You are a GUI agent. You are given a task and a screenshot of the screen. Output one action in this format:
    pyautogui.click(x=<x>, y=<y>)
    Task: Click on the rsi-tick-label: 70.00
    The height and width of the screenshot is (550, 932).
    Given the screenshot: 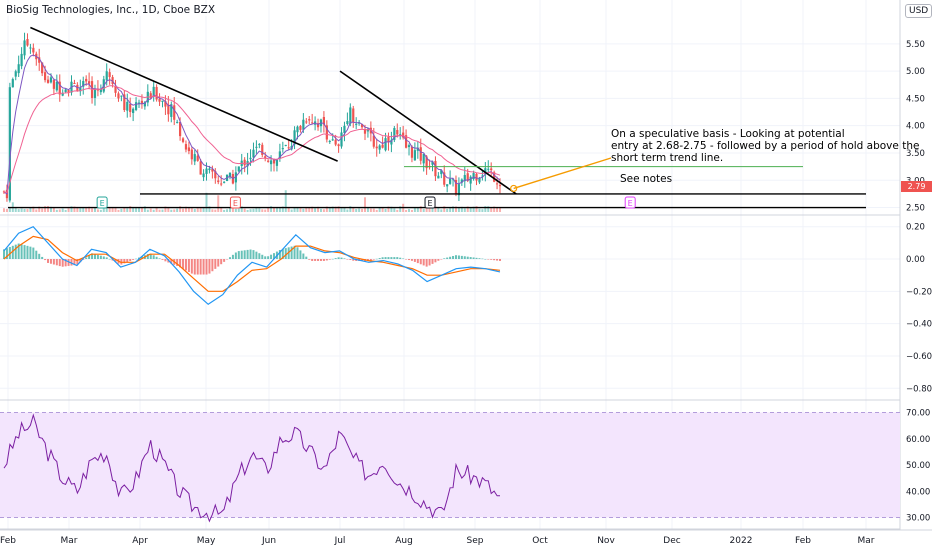 What is the action you would take?
    pyautogui.click(x=918, y=414)
    